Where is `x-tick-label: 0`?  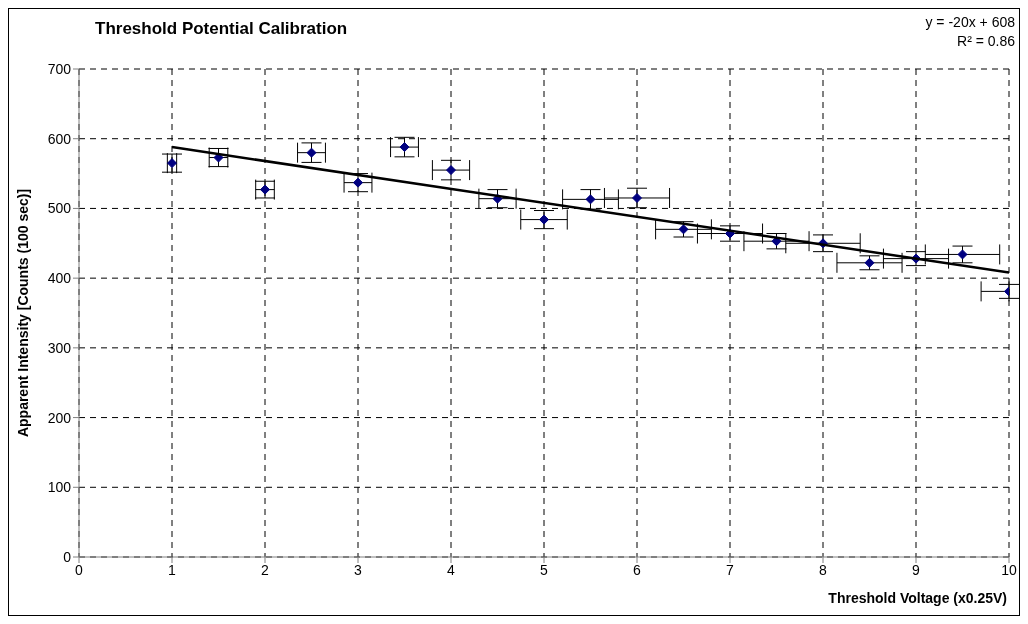
x-tick-label: 0 is located at coordinates (79, 569).